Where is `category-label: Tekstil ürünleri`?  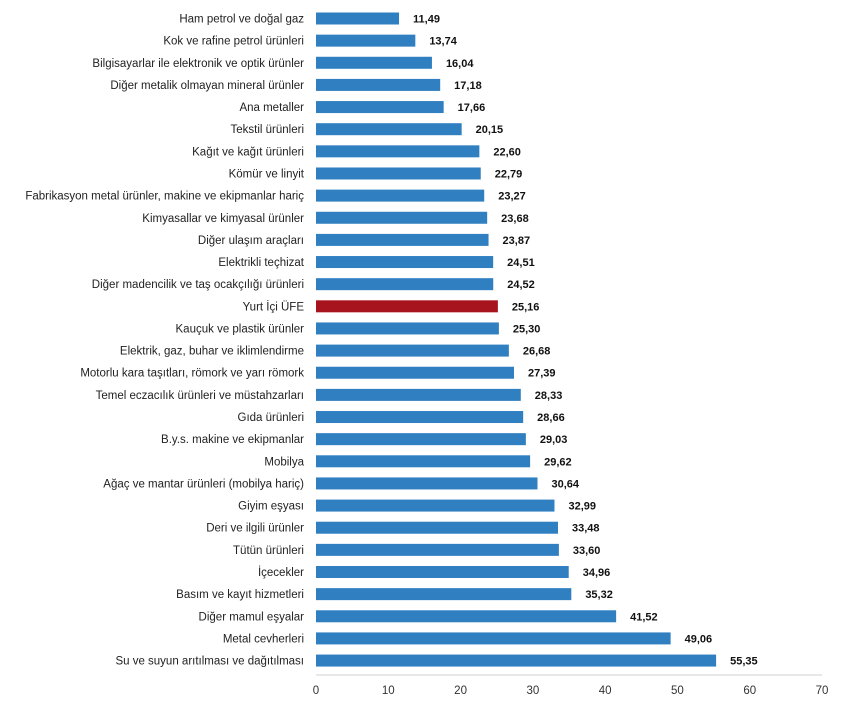
category-label: Tekstil ürünleri is located at coordinates (268, 130).